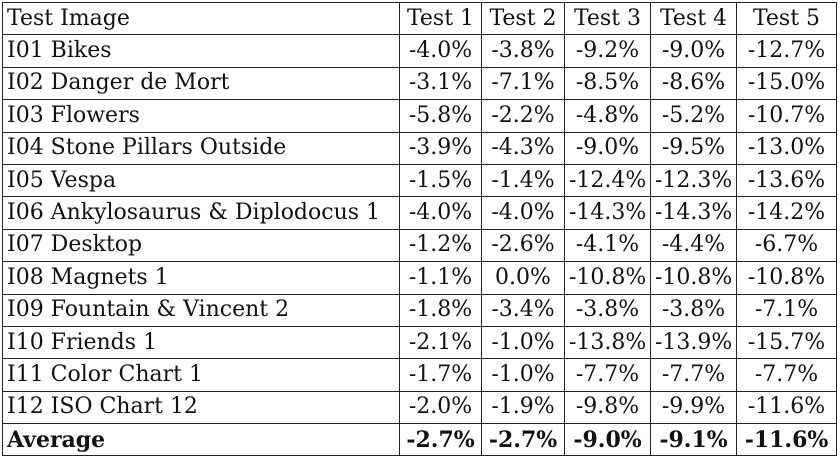 The height and width of the screenshot is (467, 840). Describe the element at coordinates (607, 213) in the screenshot. I see `cell-test-3: -14.3%` at that location.